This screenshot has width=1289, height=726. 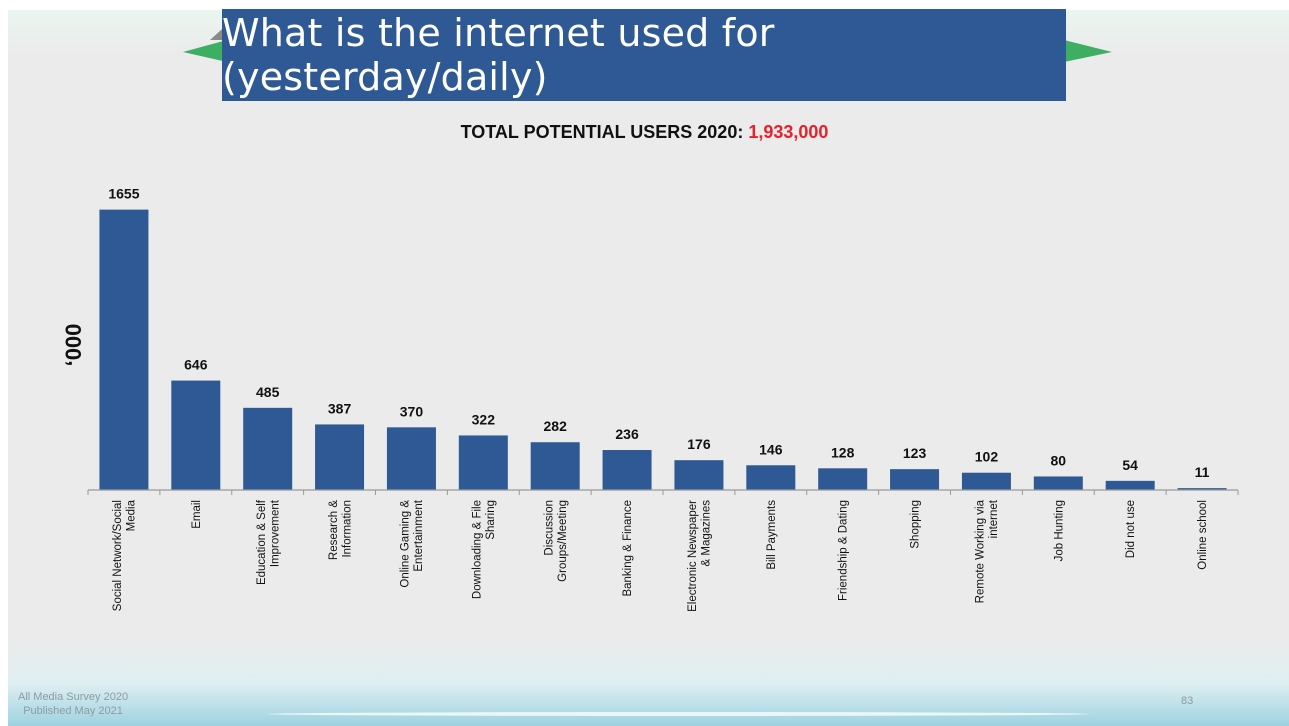 What do you see at coordinates (994, 518) in the screenshot?
I see `svg-text: internet` at bounding box center [994, 518].